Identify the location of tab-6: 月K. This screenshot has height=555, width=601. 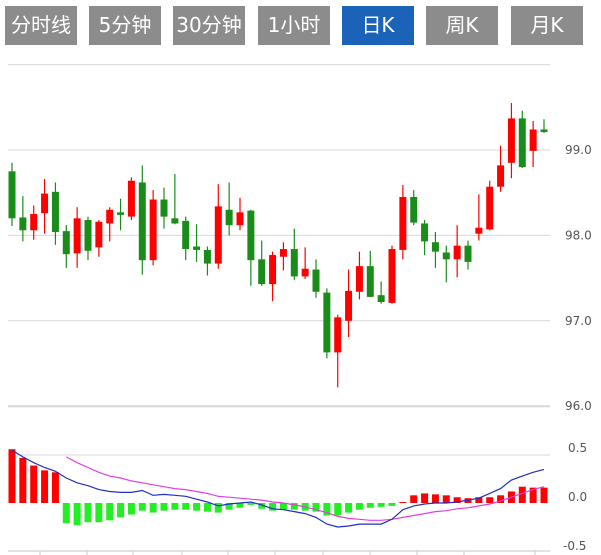
(547, 25).